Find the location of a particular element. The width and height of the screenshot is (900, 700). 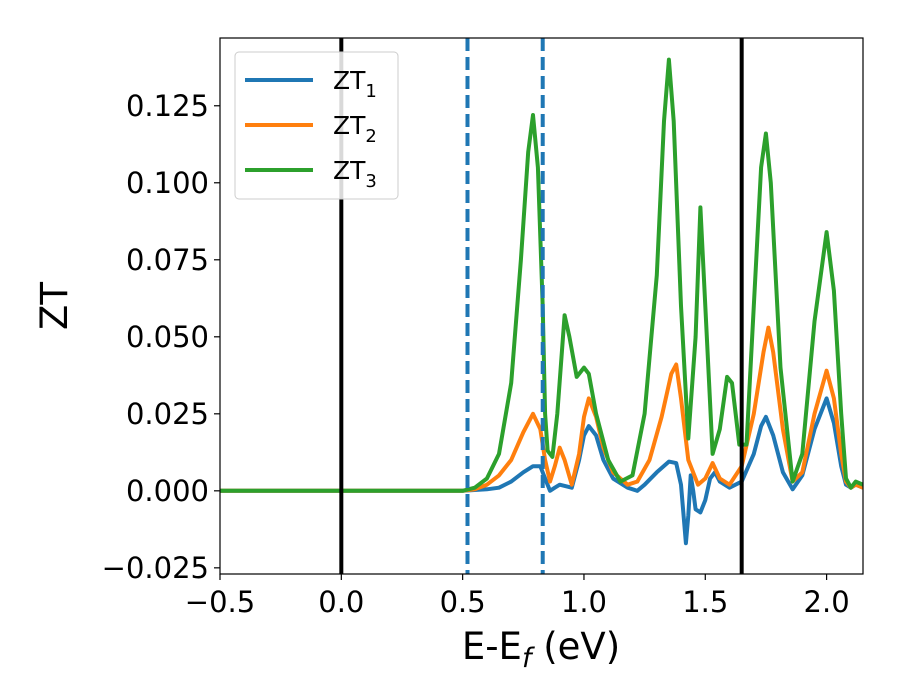

y-tick-label: 0.100 is located at coordinates (167, 183).